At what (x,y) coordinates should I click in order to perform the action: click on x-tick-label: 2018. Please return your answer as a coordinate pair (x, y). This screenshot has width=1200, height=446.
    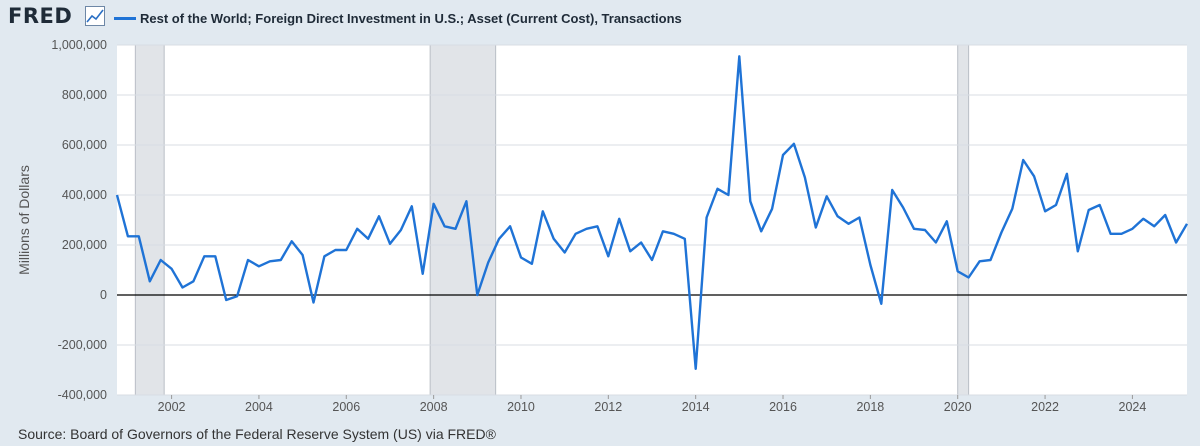
    Looking at the image, I should click on (870, 407).